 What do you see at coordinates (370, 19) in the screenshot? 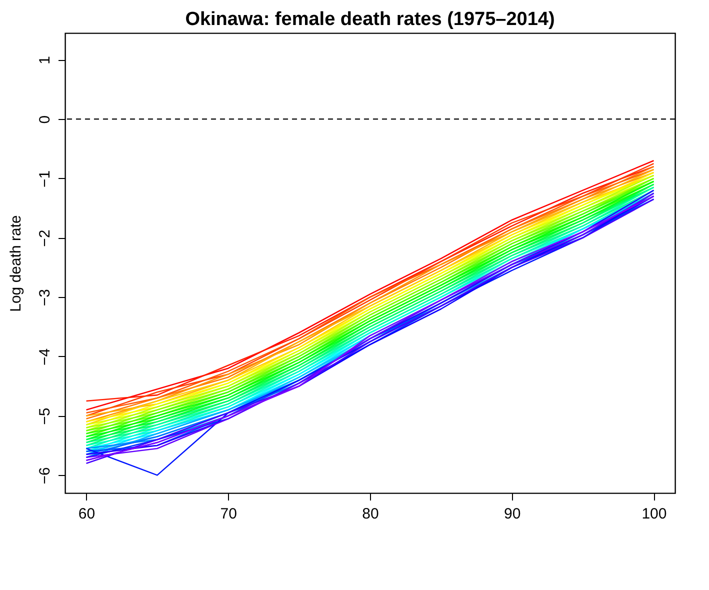
I see `chart-title: Okinawa: female death rates (1975–2014)` at bounding box center [370, 19].